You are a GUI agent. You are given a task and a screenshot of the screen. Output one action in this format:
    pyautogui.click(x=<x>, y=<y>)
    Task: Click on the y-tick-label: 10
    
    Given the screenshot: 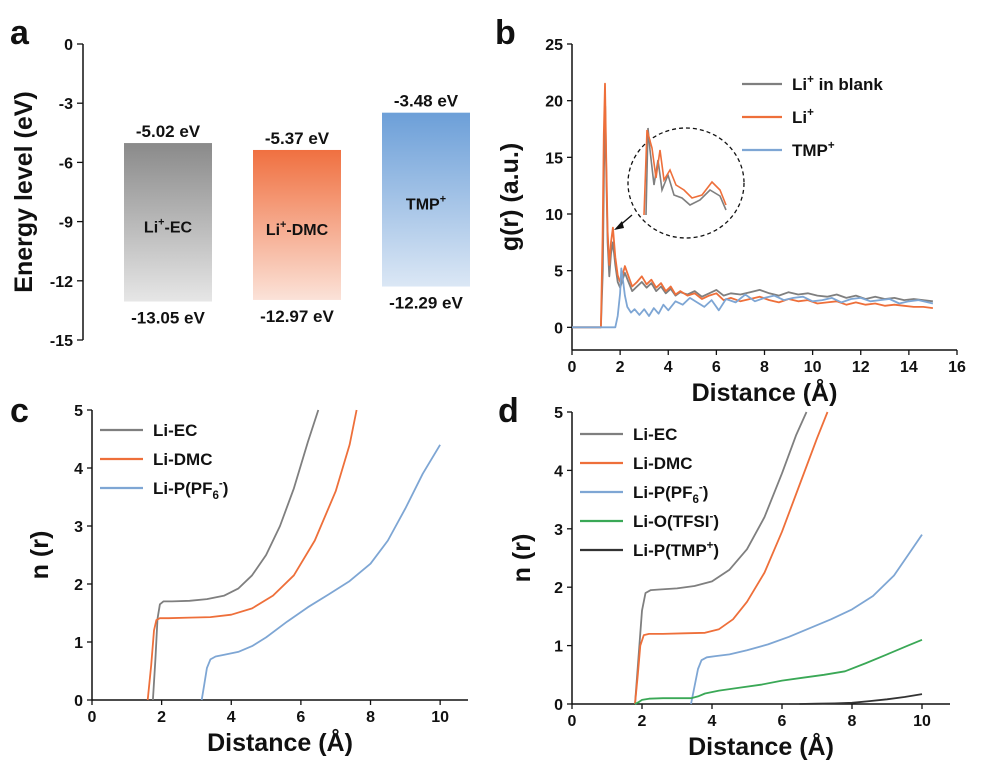 What is the action you would take?
    pyautogui.click(x=554, y=215)
    